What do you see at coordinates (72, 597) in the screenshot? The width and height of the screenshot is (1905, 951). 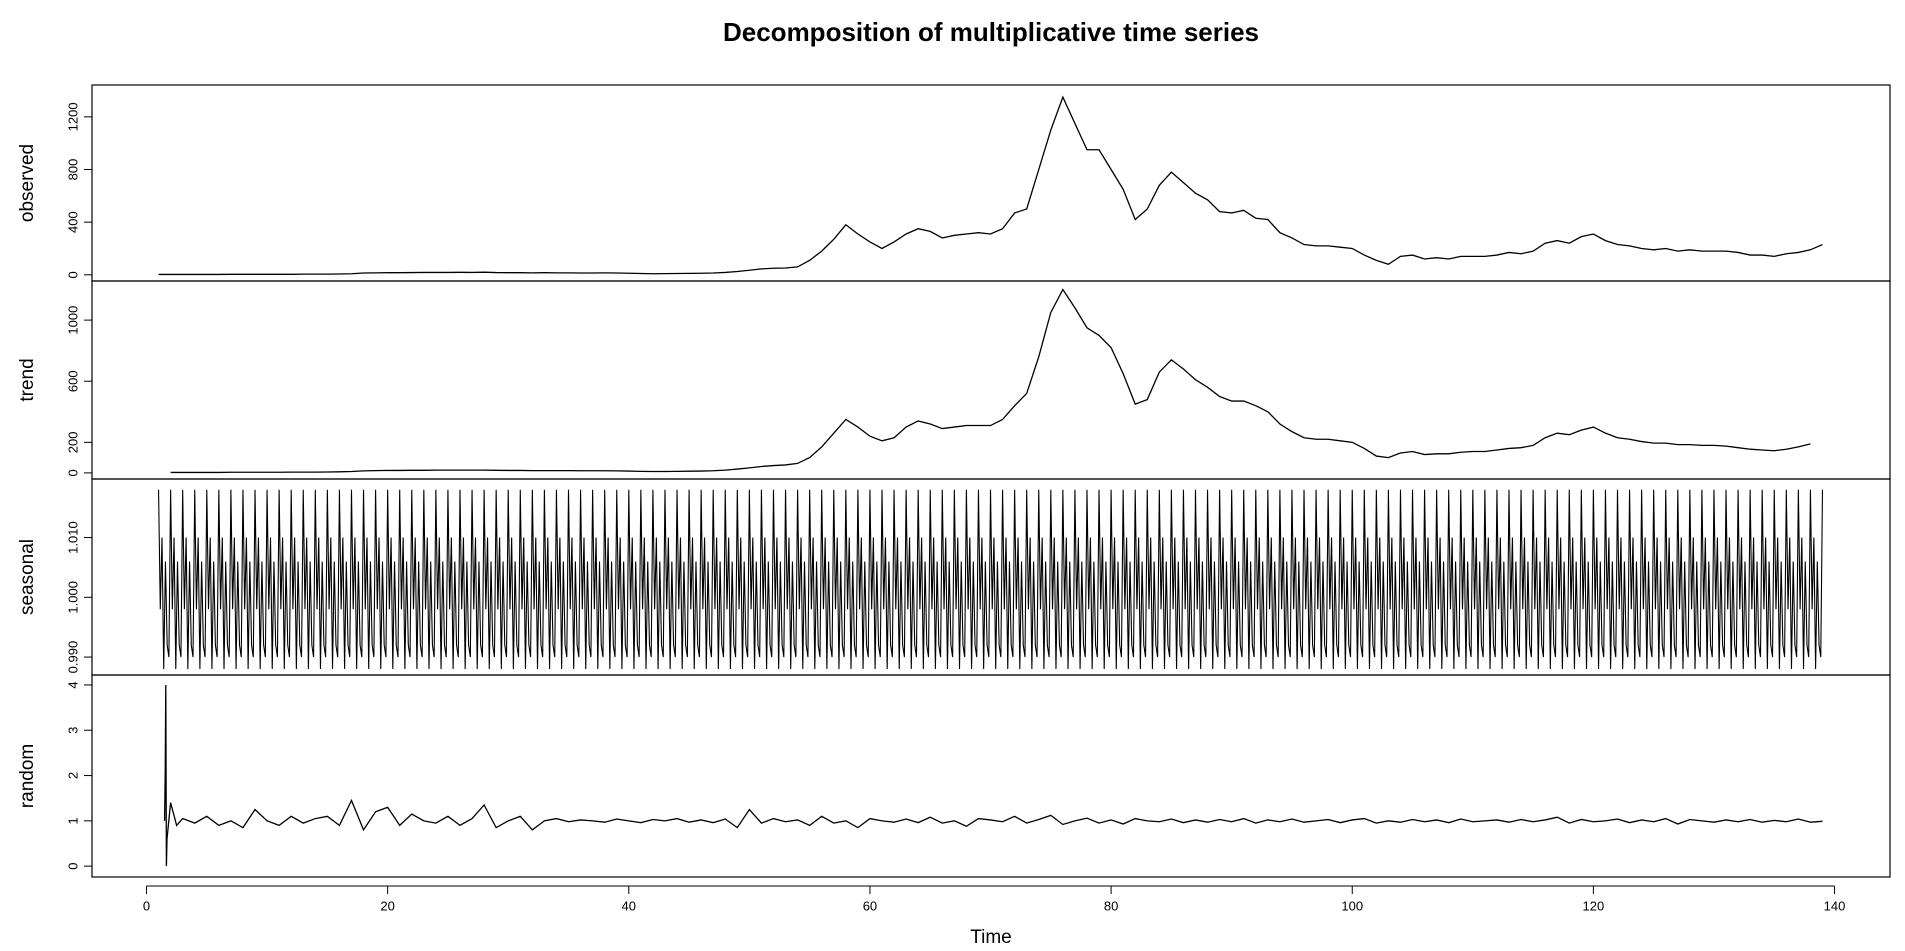 I see `y-tick-label: 1.000` at bounding box center [72, 597].